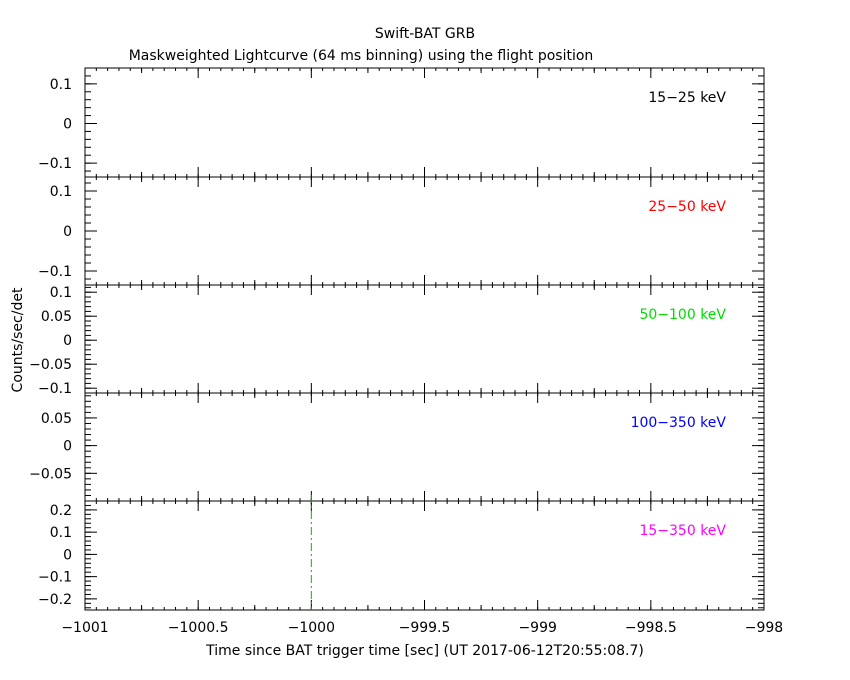 The width and height of the screenshot is (850, 680). I want to click on x-tick-label: −998.5, so click(651, 628).